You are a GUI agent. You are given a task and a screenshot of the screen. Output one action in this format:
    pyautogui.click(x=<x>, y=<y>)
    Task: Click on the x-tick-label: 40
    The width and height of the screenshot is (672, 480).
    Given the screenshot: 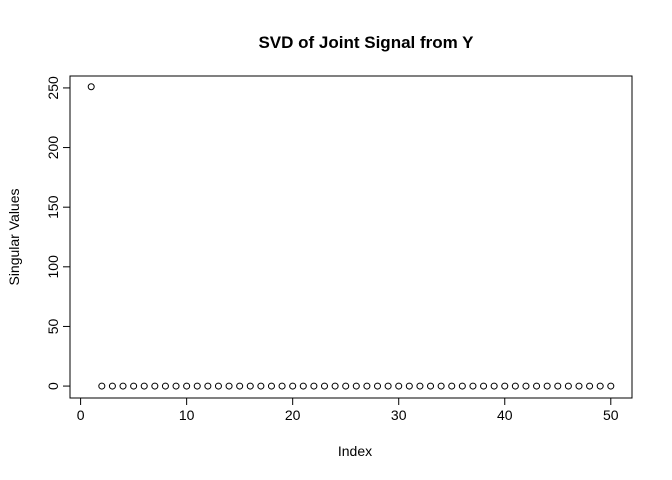 What is the action you would take?
    pyautogui.click(x=505, y=415)
    